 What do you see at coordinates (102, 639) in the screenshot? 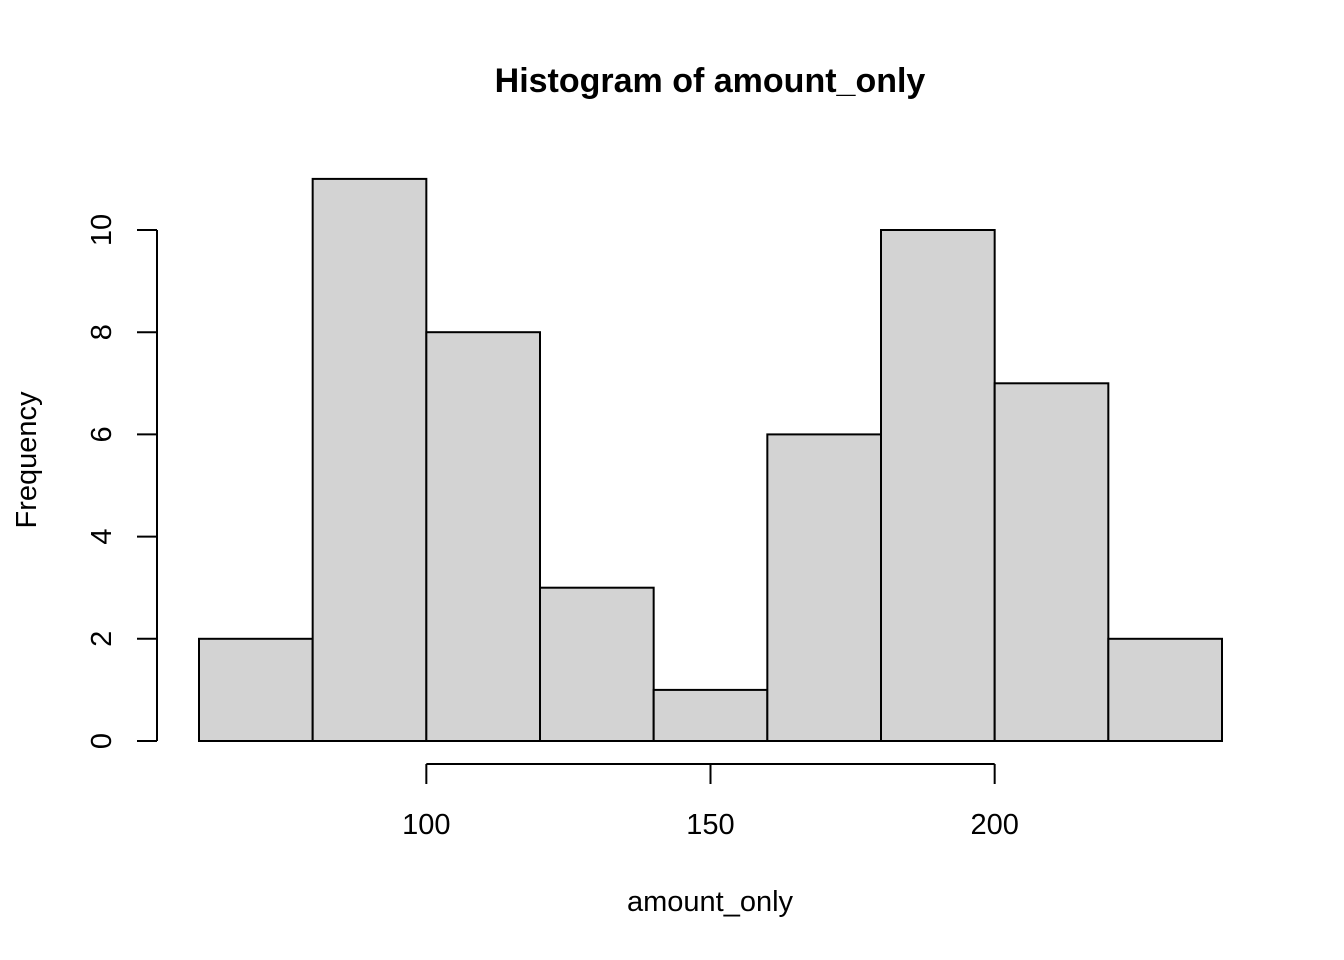
I see `y-tick-label: 2` at bounding box center [102, 639].